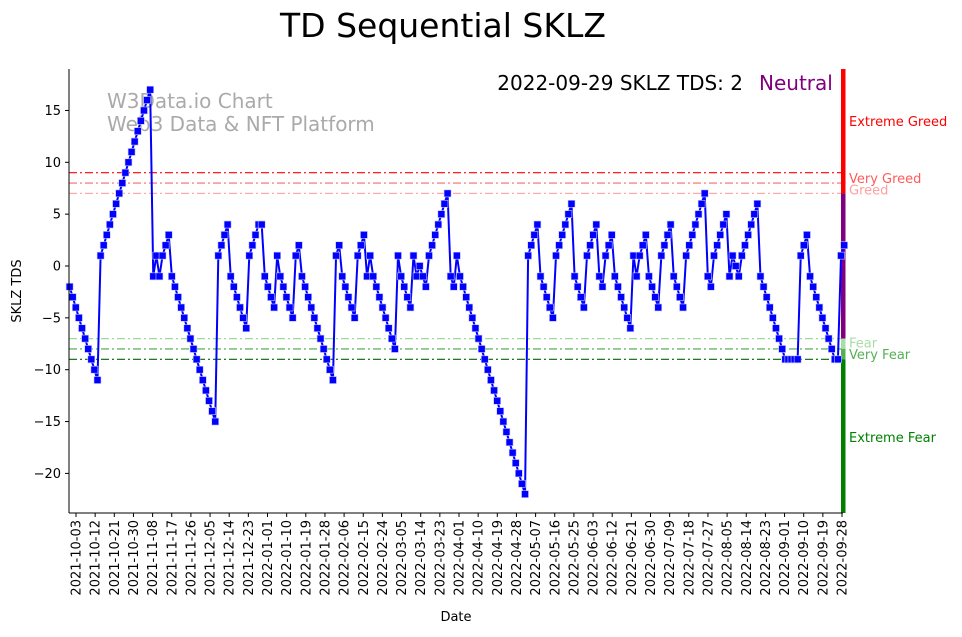 This screenshot has width=962, height=637. Describe the element at coordinates (708, 558) in the screenshot. I see `x-tick-label: 2022-07-27` at that location.